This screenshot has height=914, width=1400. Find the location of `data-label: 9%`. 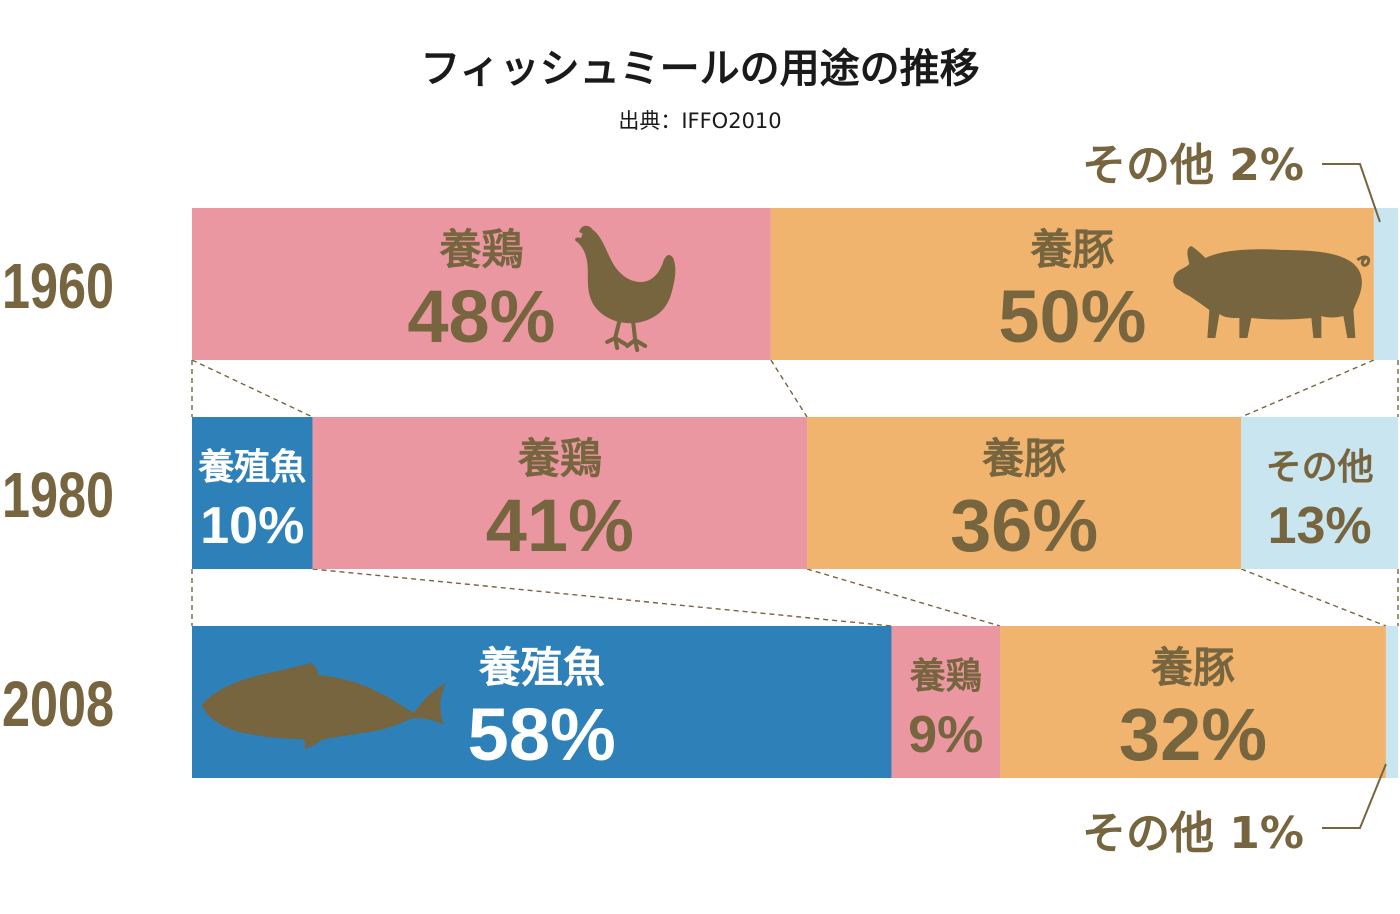

data-label: 9% is located at coordinates (945, 735).